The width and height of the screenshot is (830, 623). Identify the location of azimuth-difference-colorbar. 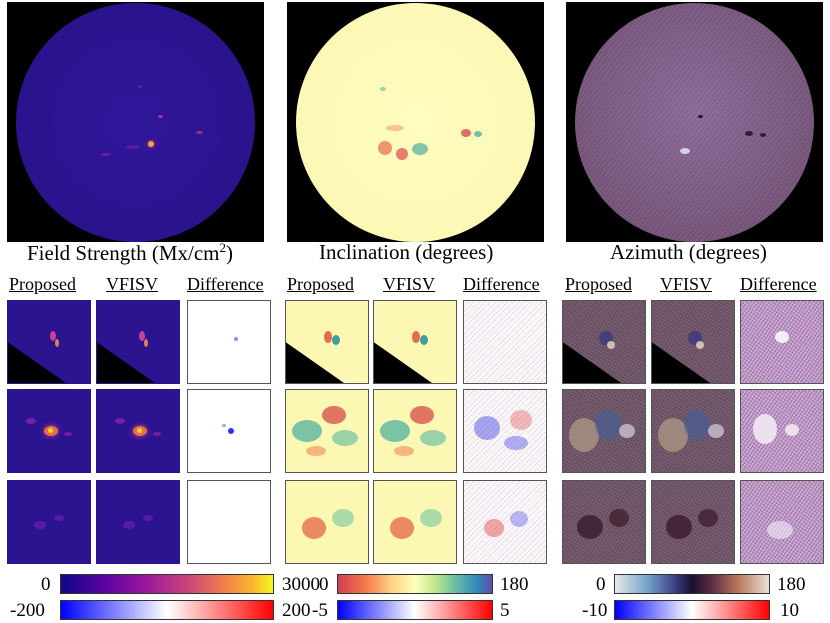
(692, 610).